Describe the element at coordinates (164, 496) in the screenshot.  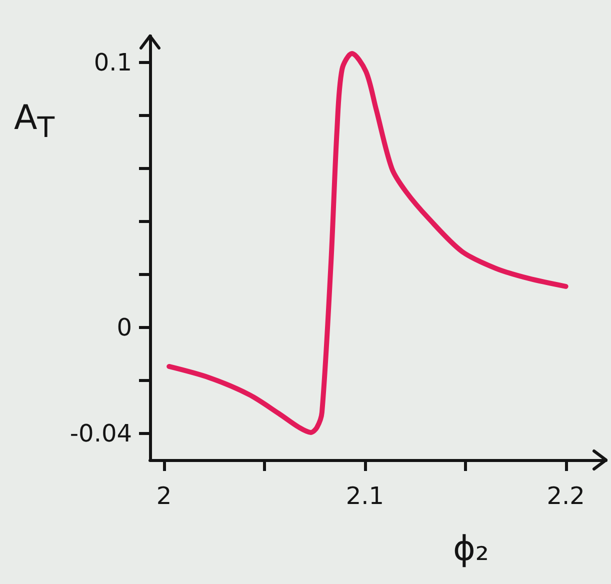
I see `x-tick-label: 2` at that location.